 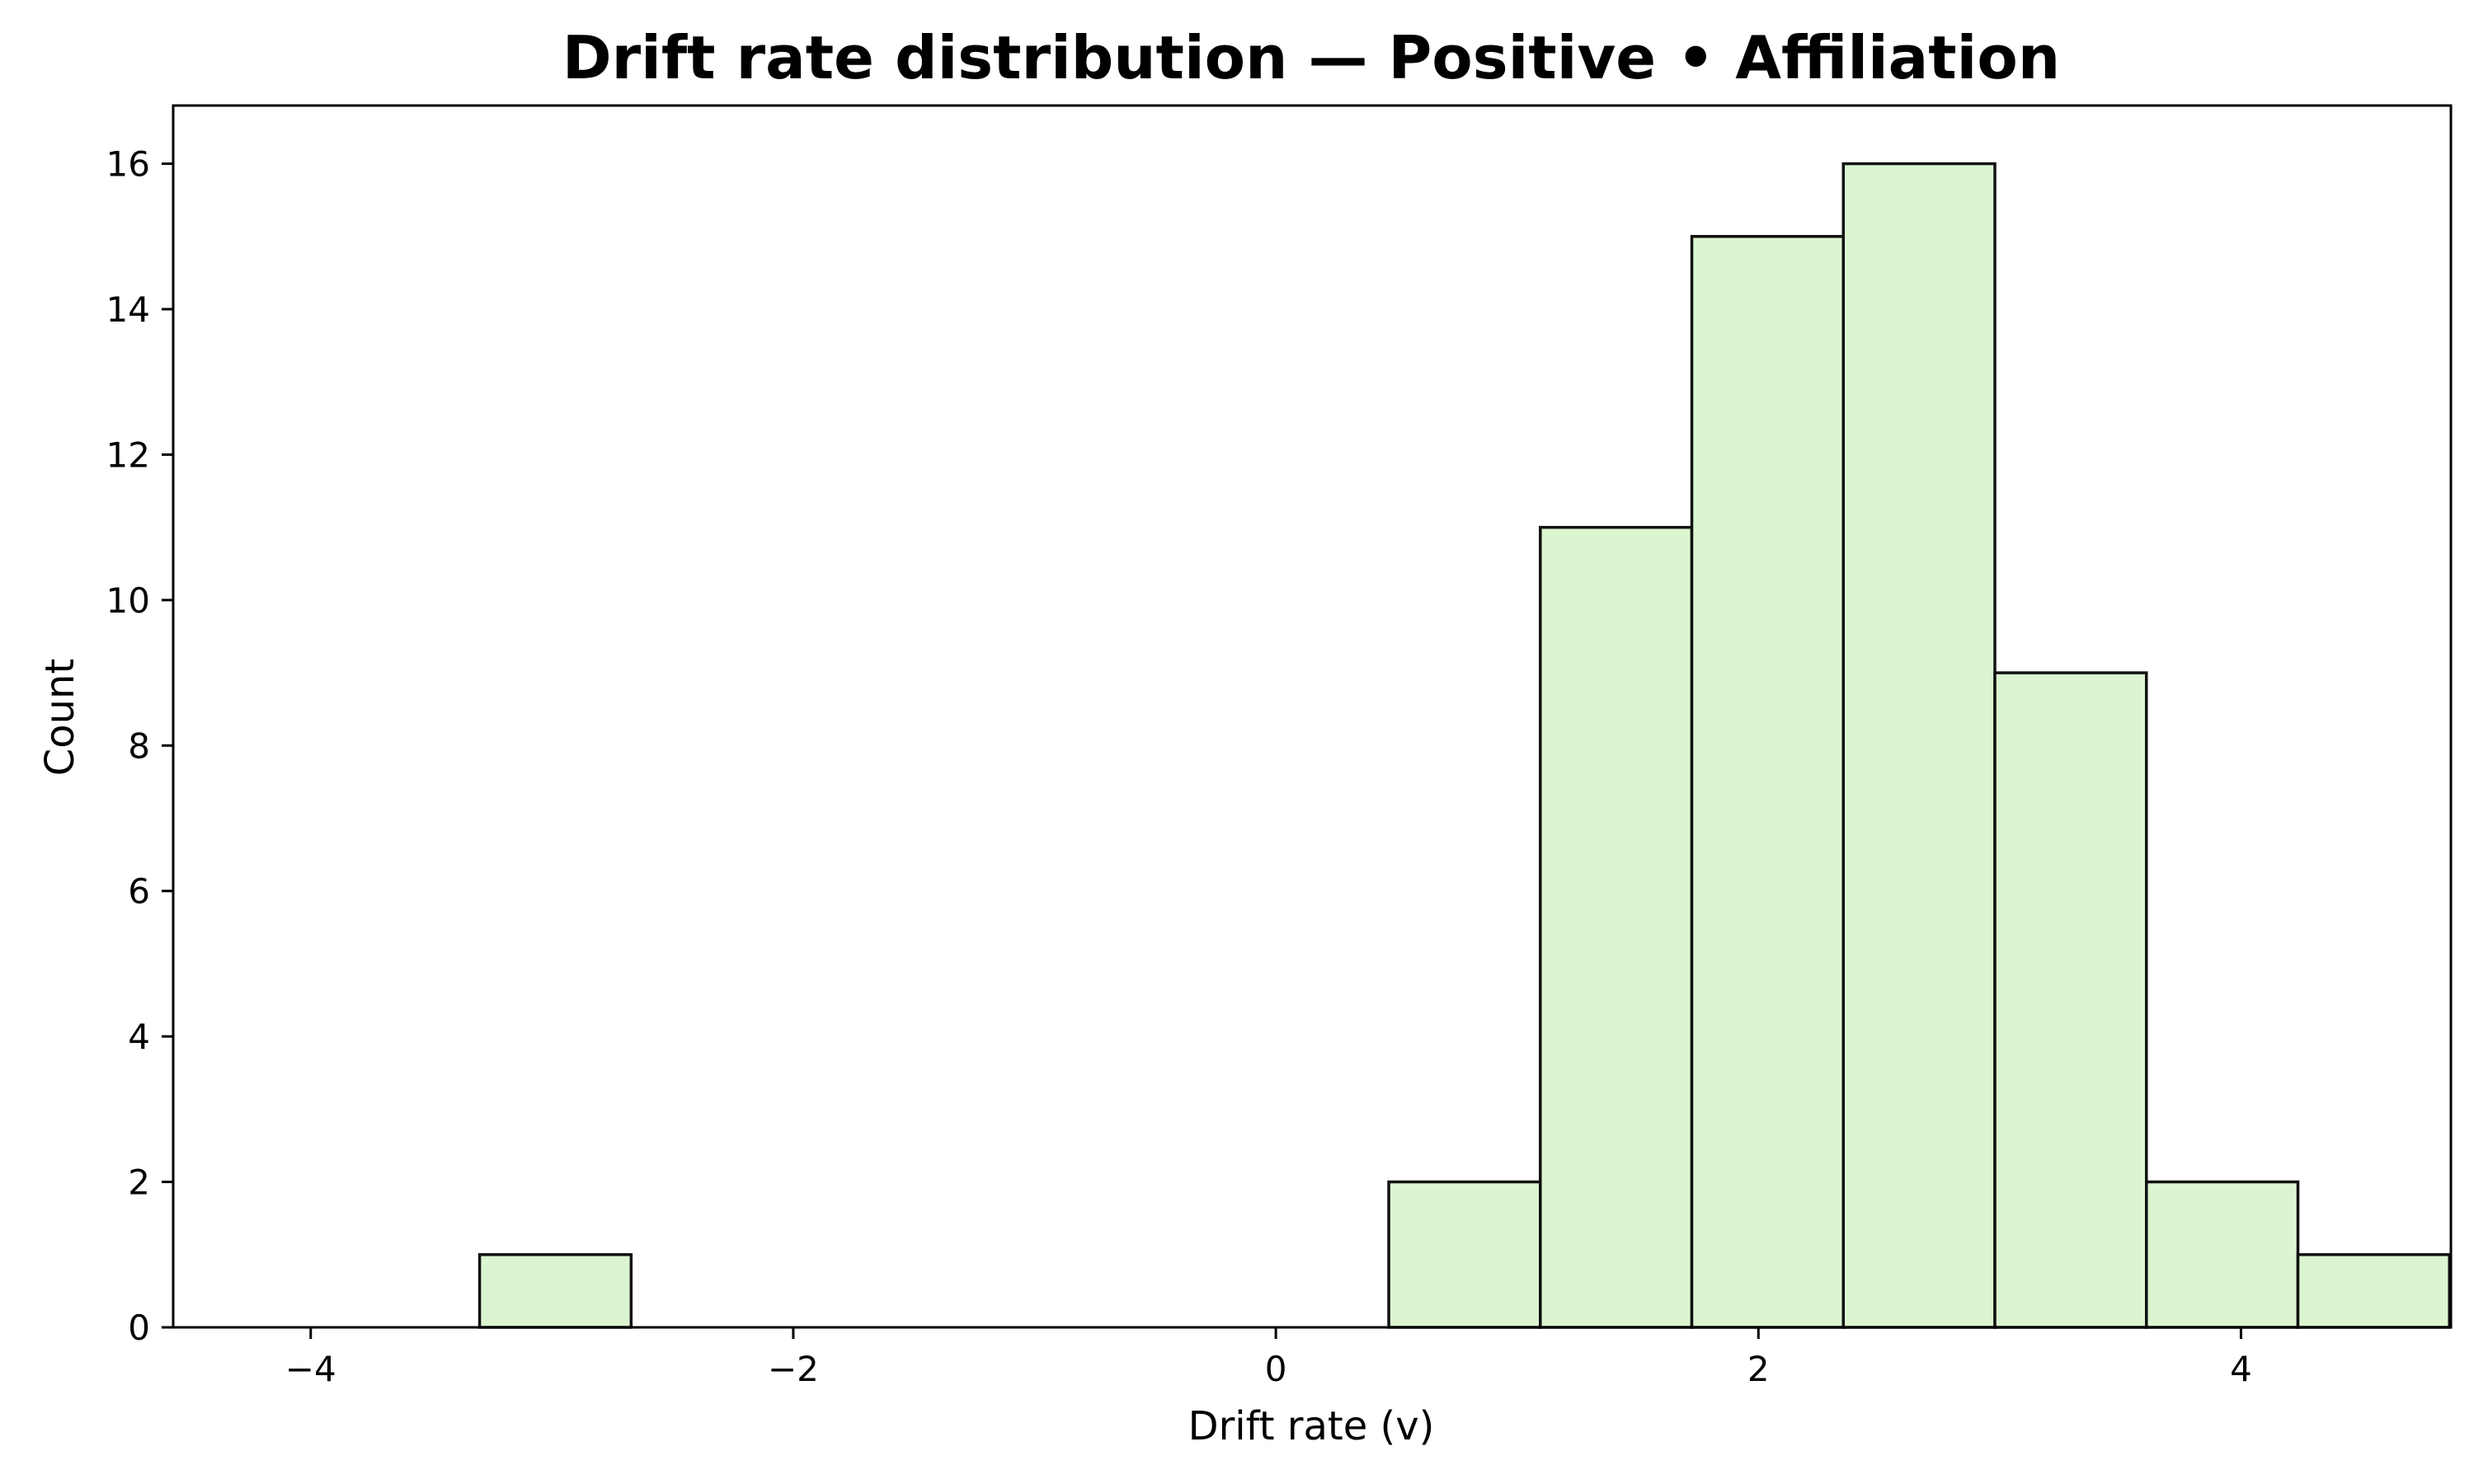 What do you see at coordinates (139, 1182) in the screenshot?
I see `y-tick-label: 2` at bounding box center [139, 1182].